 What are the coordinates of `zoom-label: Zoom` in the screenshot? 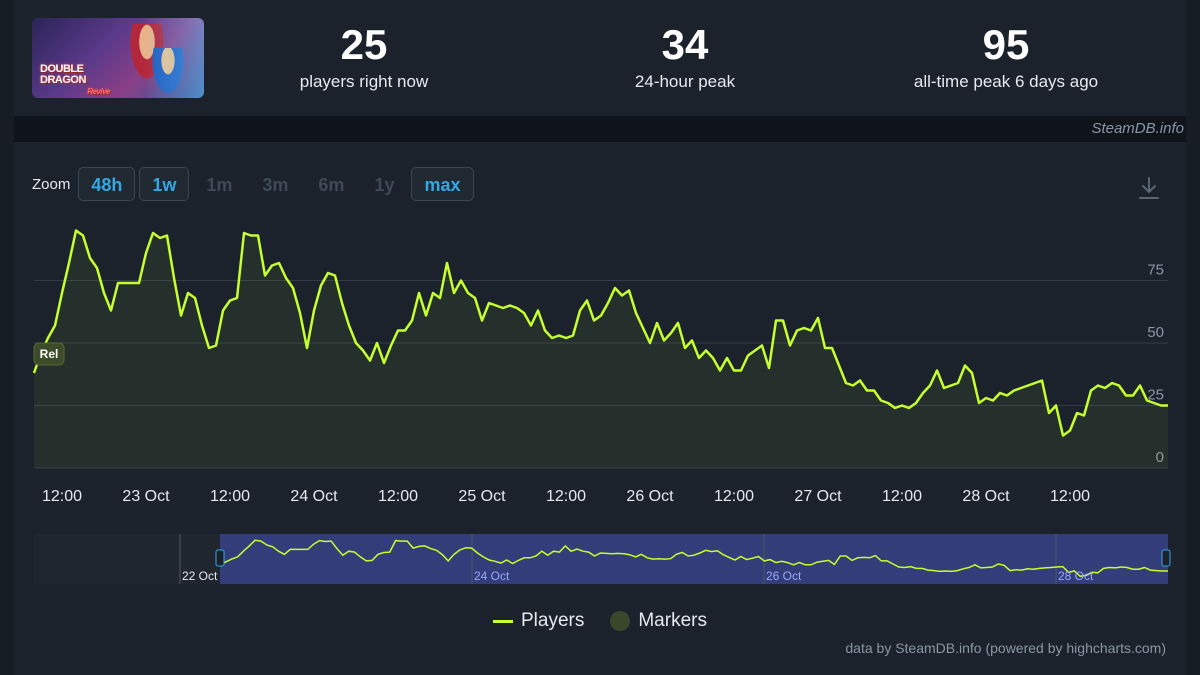 It's located at (51, 184).